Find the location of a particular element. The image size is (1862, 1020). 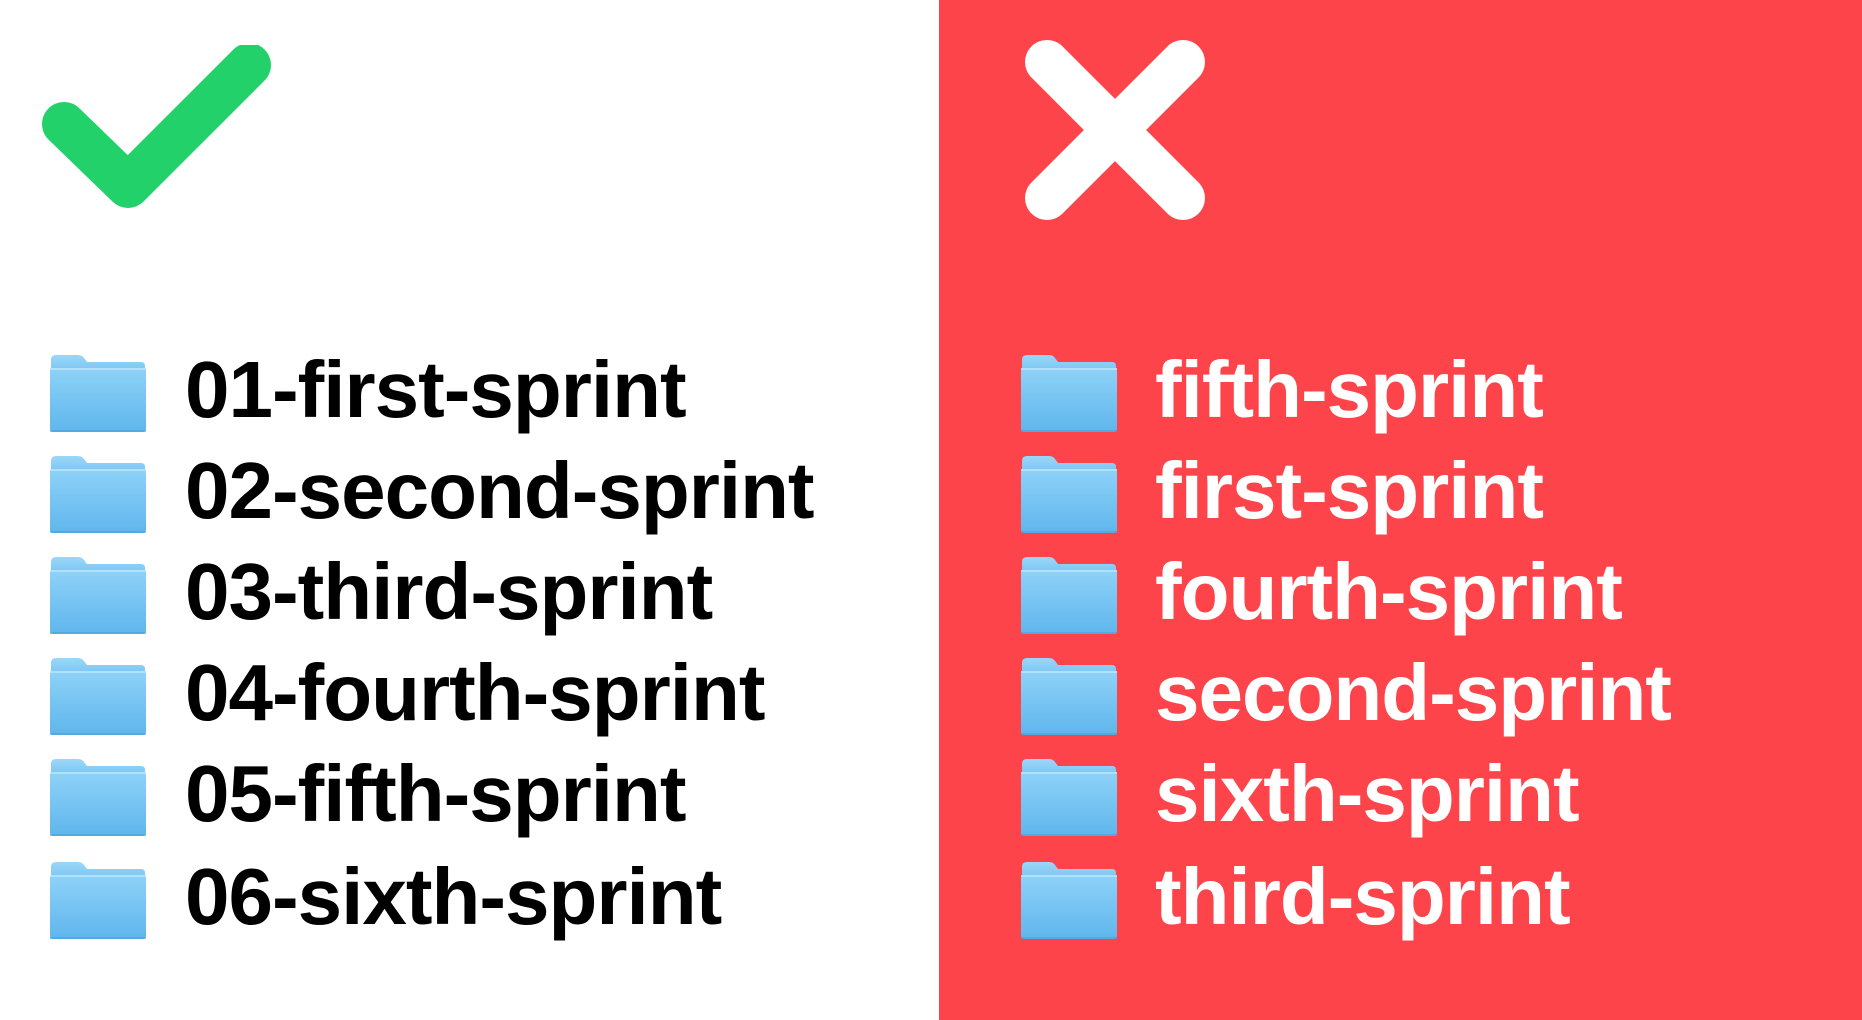

folder-name: 05-fifth-sprint is located at coordinates (436, 793).